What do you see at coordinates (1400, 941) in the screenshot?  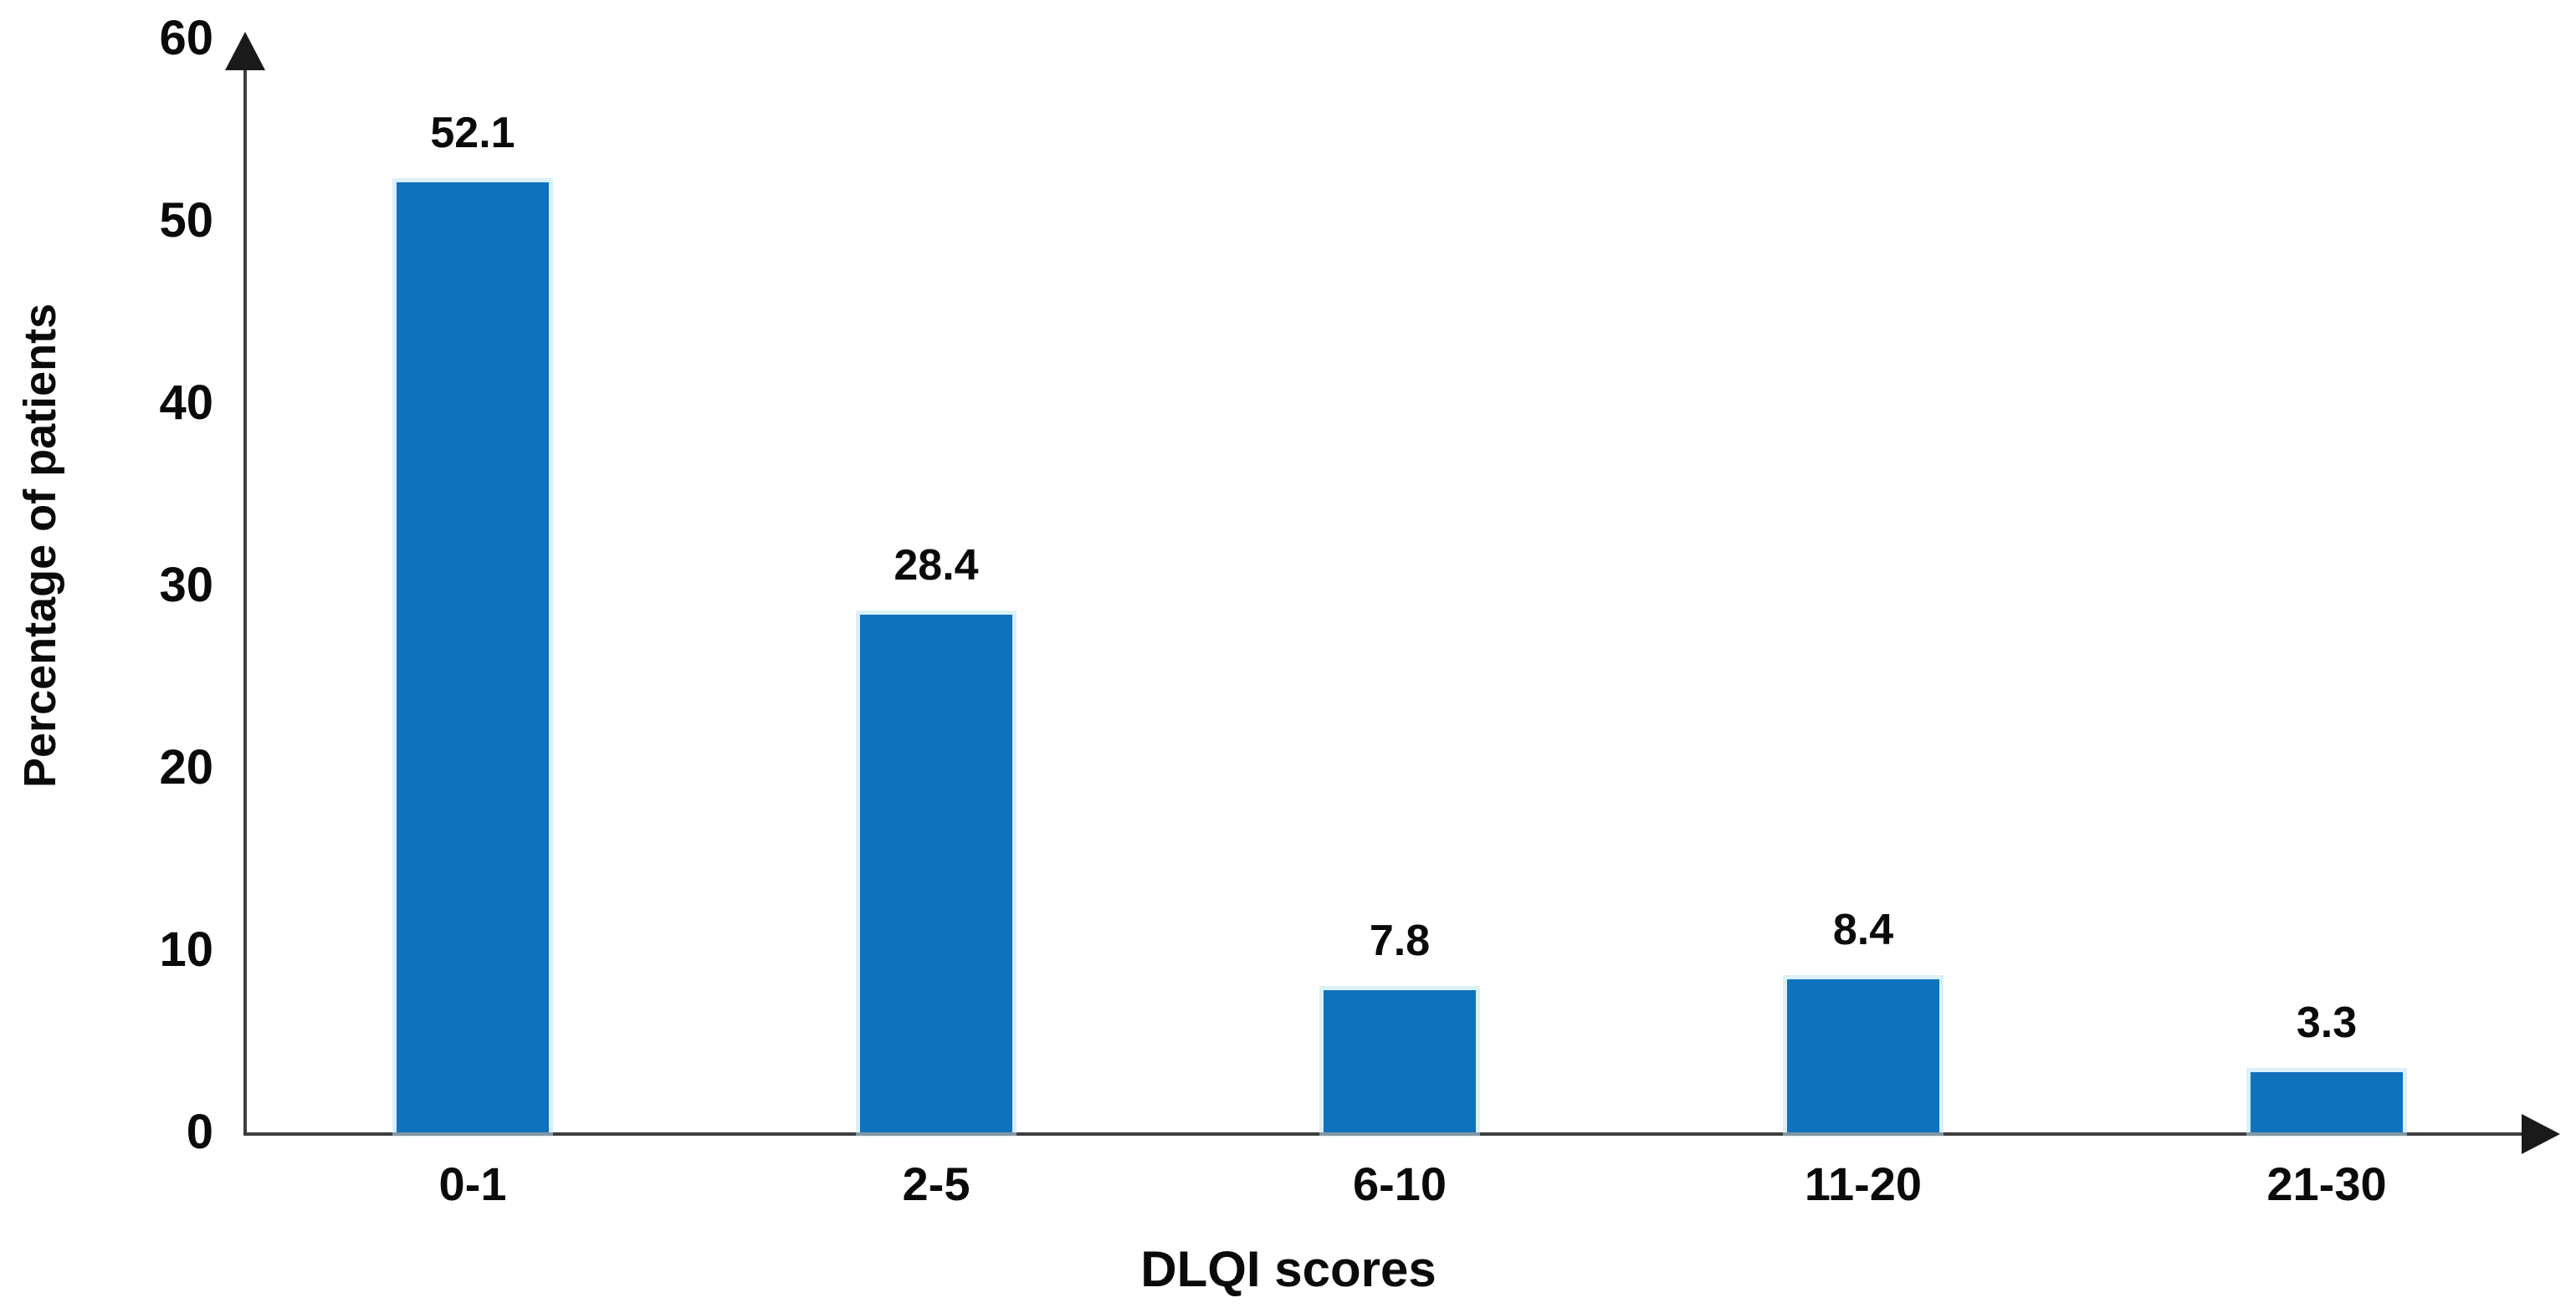 I see `bar-value-label: 7.8` at bounding box center [1400, 941].